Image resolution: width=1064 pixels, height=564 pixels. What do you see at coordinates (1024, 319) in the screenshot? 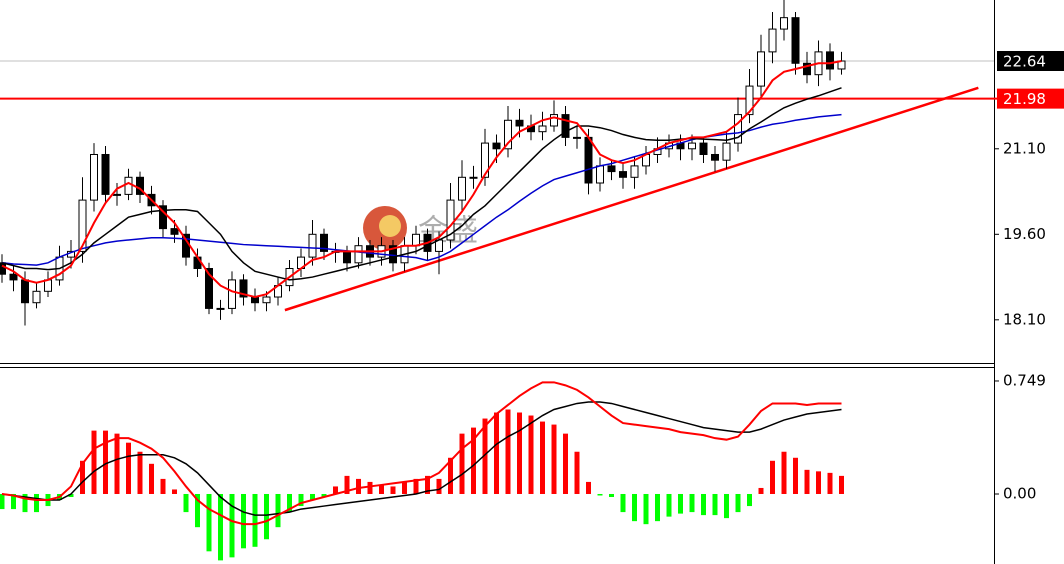
I see `y-tick-label: 18.10` at bounding box center [1024, 319].